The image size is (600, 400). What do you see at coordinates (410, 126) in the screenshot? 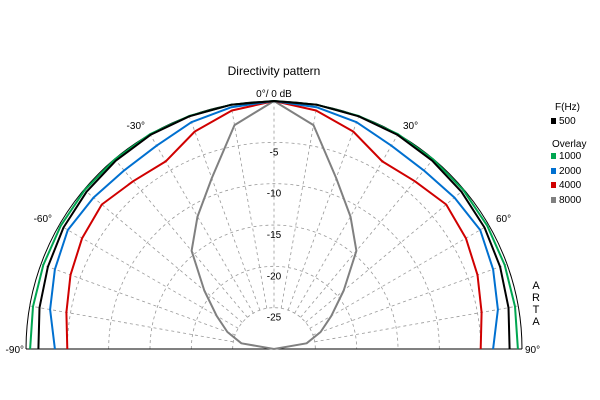
I see `angle-label: 30°` at bounding box center [410, 126].